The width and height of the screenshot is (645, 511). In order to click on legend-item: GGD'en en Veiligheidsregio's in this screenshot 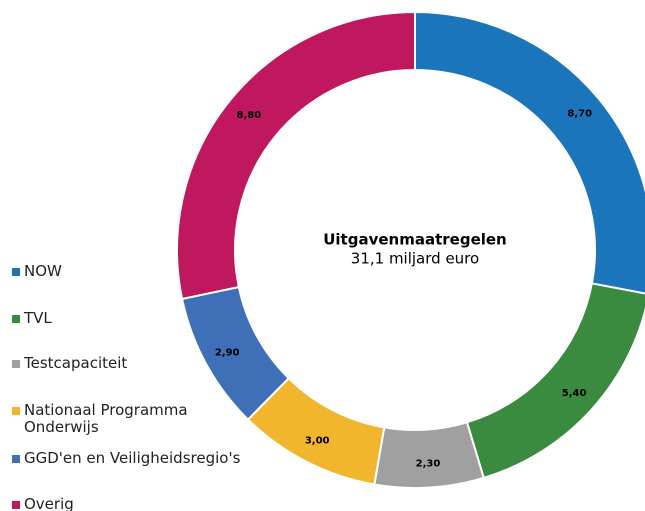, I will do `click(126, 458)`.